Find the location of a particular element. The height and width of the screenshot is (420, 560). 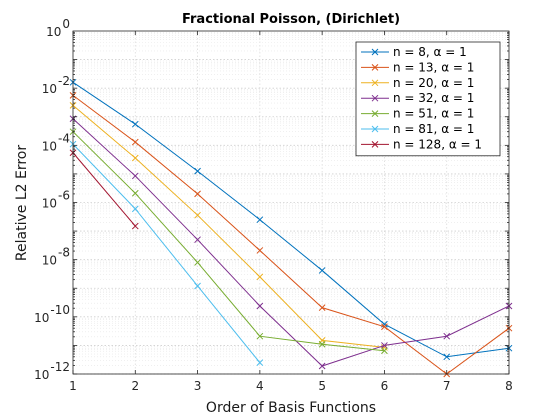

legend-label: n = 51, α = 1 is located at coordinates (433, 114).